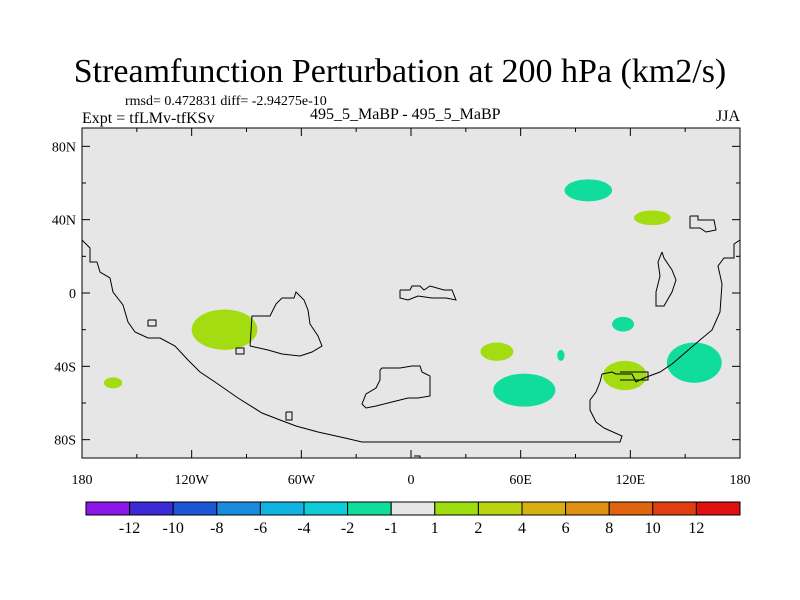  I want to click on y-tick-label-0: 80N, so click(64, 147).